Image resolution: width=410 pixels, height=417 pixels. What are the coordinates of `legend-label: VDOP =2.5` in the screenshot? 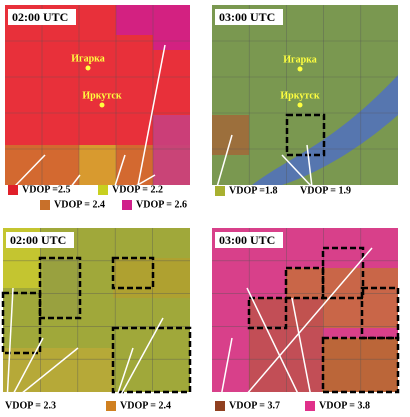 It's located at (46, 189).